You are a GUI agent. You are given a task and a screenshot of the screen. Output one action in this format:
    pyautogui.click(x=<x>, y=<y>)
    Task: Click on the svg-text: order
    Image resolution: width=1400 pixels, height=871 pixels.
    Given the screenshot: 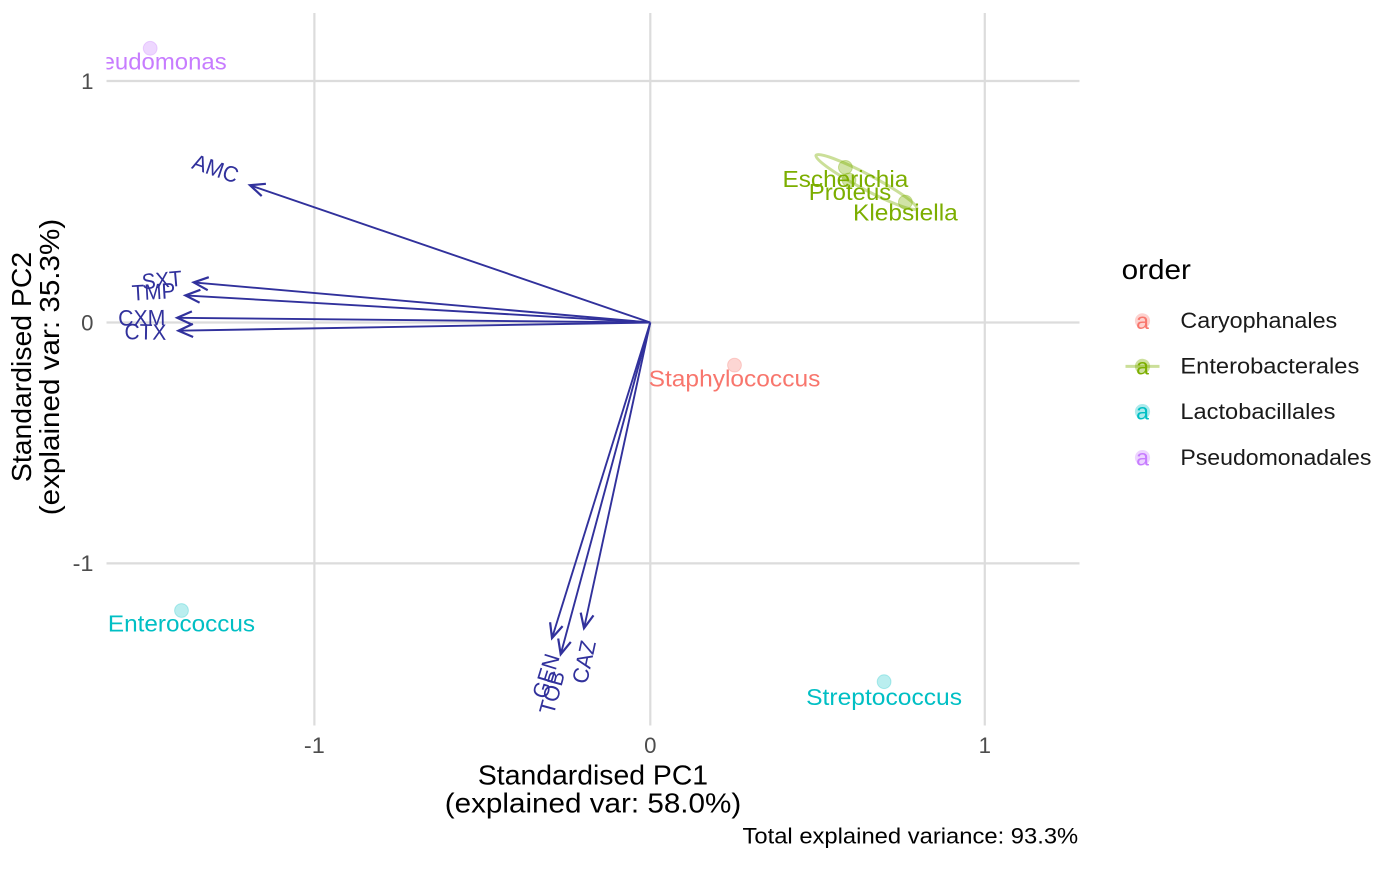 What is the action you would take?
    pyautogui.click(x=1156, y=269)
    